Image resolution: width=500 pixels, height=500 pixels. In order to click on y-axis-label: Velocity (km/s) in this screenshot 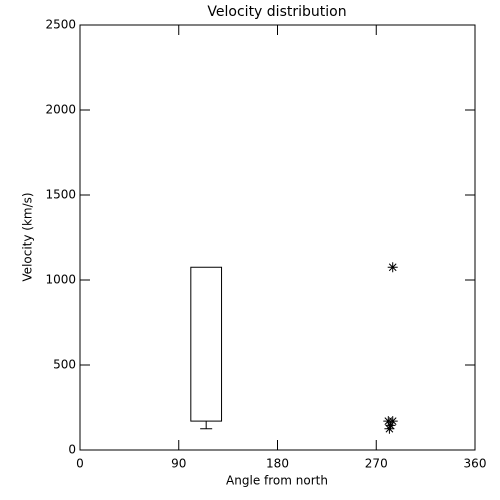, I will do `click(28, 236)`.